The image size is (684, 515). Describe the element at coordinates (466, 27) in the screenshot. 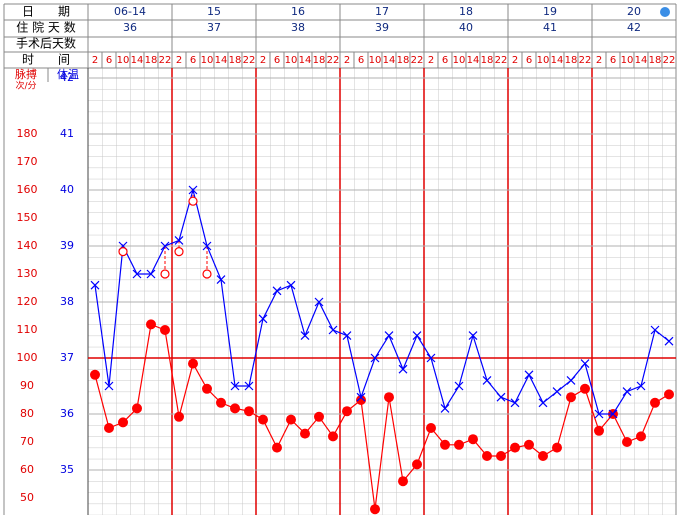

I see `hospital-day: 40` at that location.